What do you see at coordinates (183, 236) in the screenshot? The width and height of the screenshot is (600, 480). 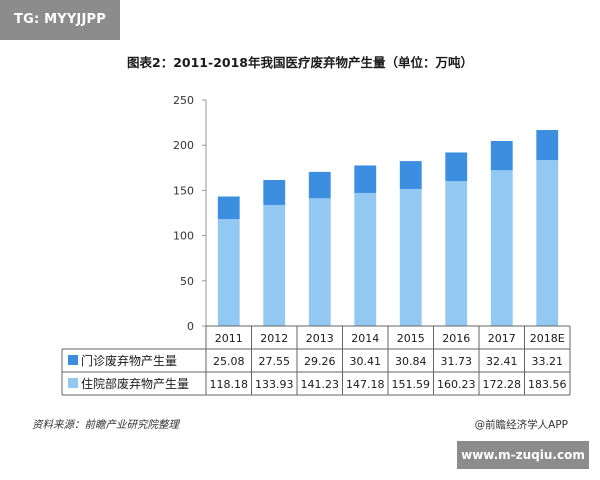 I see `y-tick-label: 100` at bounding box center [183, 236].